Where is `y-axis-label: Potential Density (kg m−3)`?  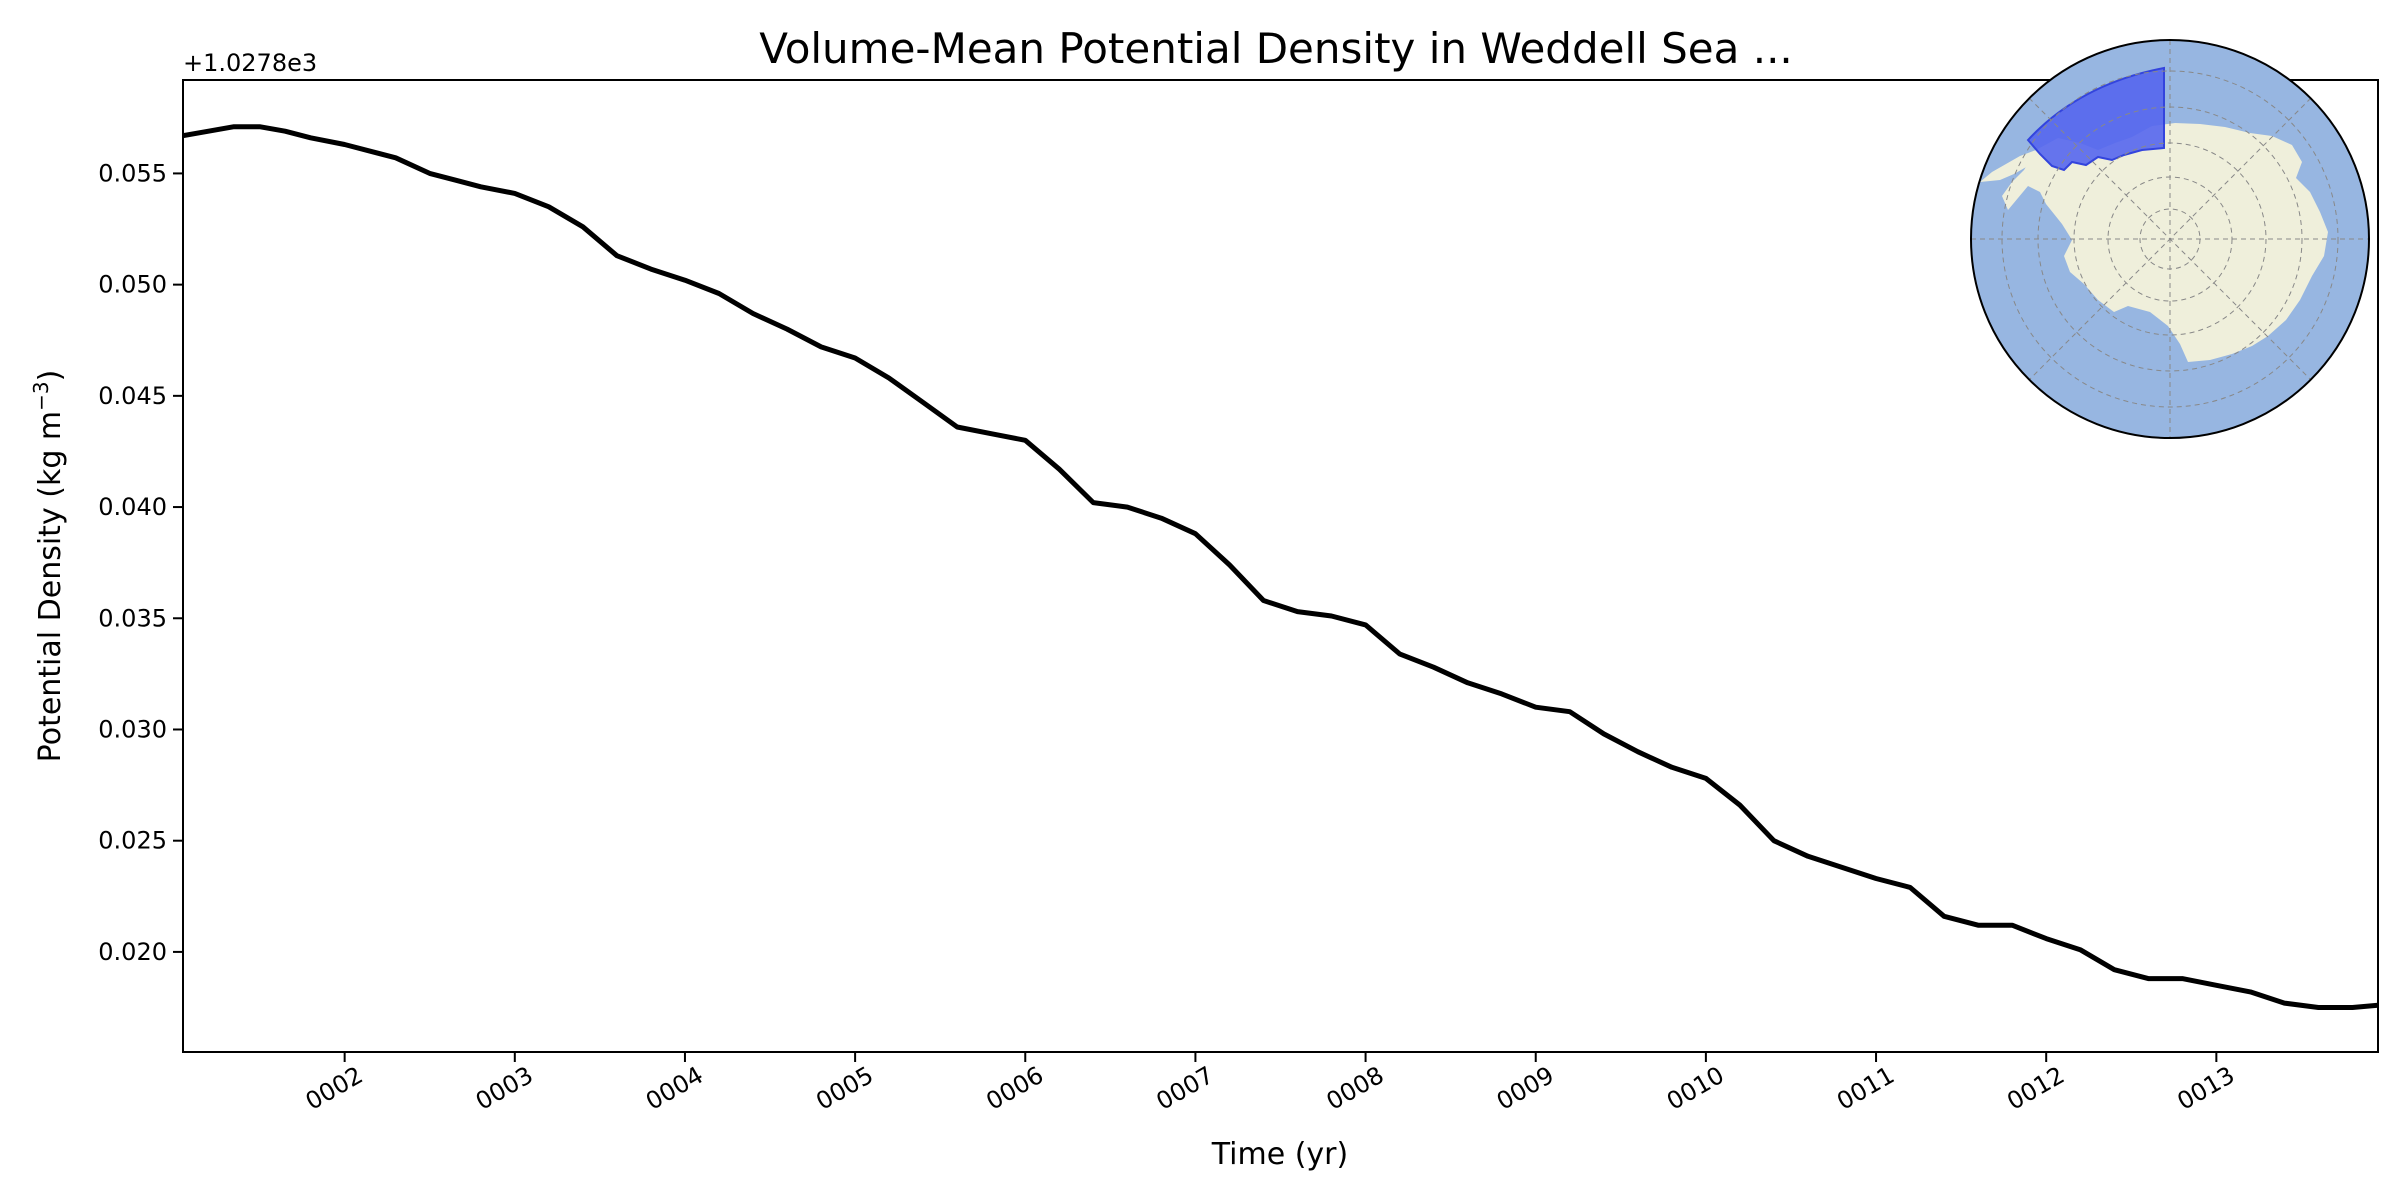 y-axis-label: Potential Density (kg m−3) is located at coordinates (48, 566).